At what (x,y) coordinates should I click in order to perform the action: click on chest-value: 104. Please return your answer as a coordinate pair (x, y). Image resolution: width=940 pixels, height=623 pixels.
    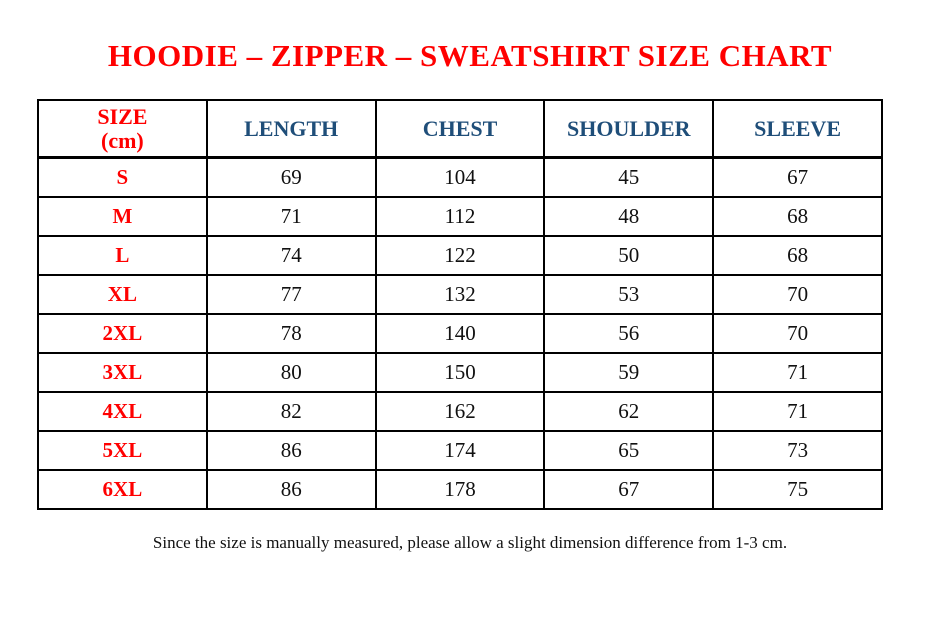
    Looking at the image, I should click on (460, 177).